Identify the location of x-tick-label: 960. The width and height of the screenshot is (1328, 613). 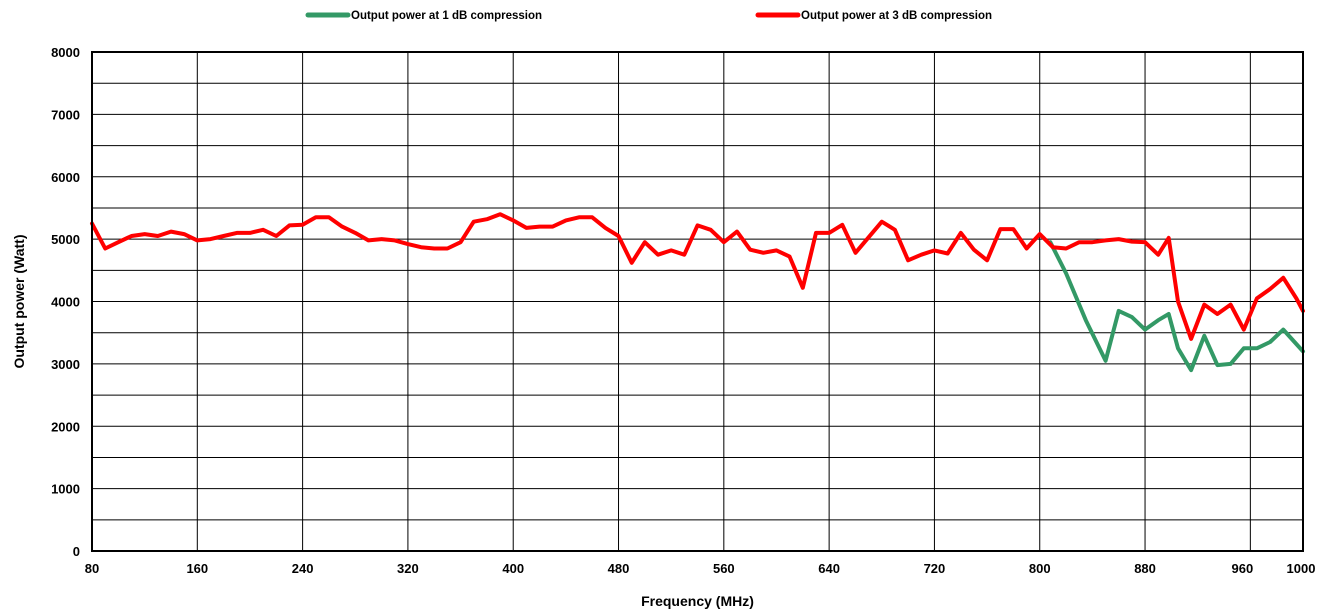
(1242, 568).